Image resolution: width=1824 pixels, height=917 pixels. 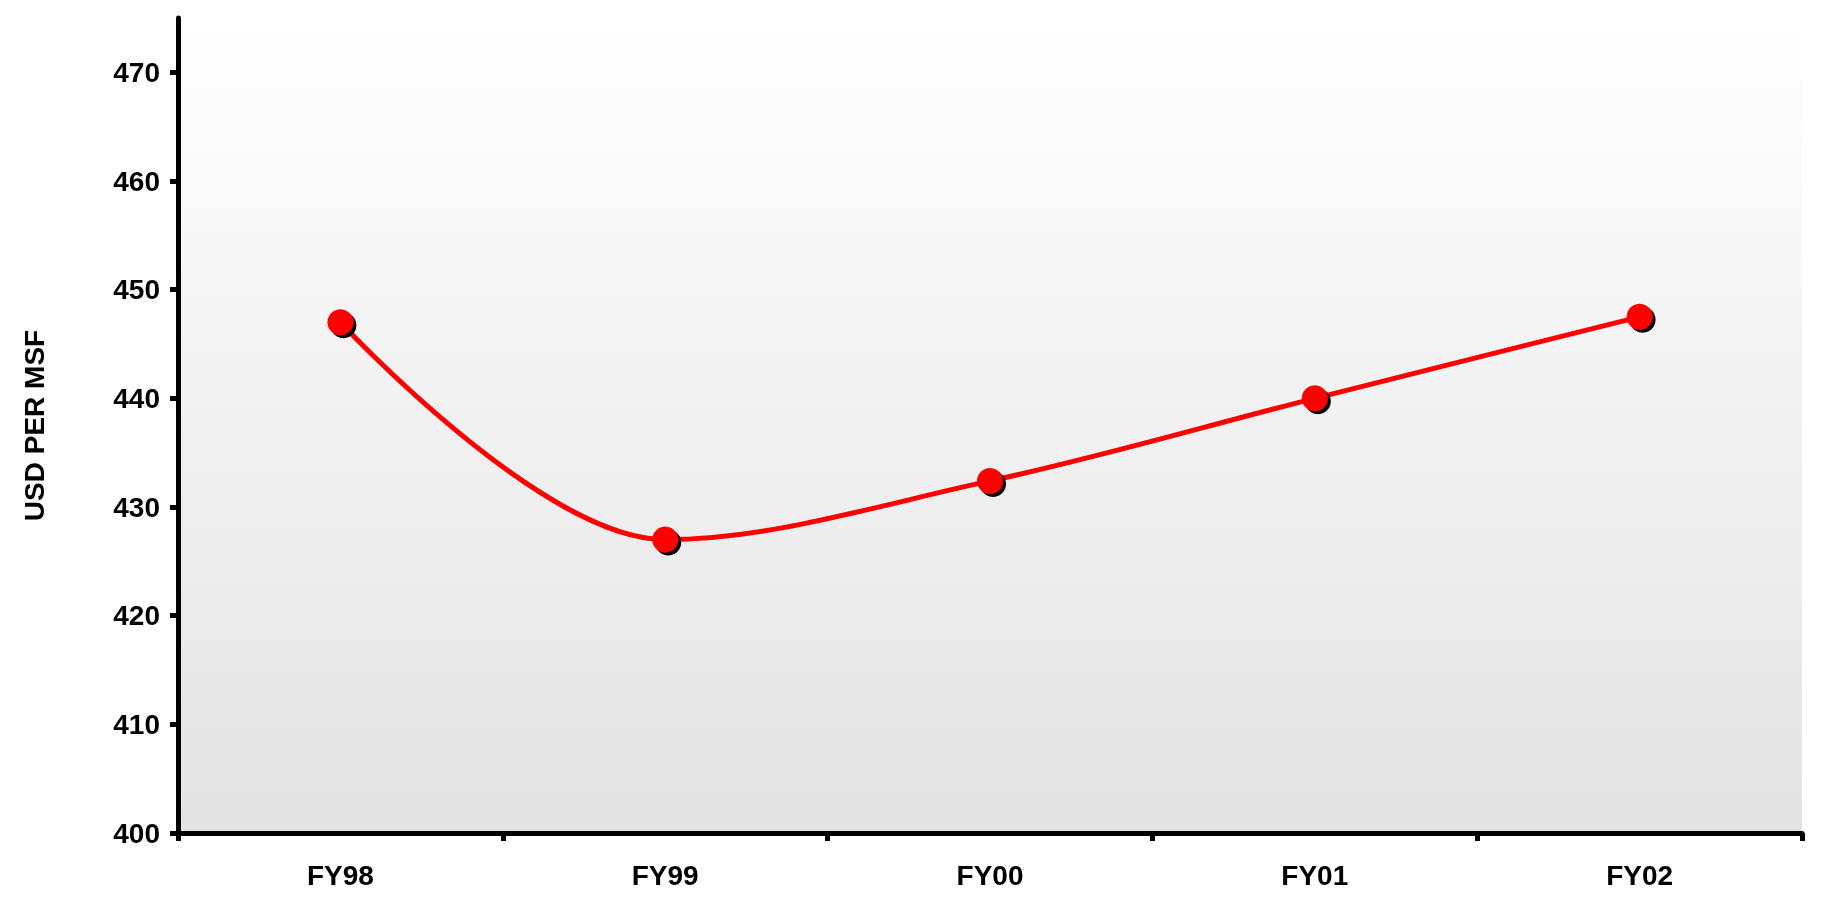 I want to click on y-tick-label: 430, so click(x=136, y=507).